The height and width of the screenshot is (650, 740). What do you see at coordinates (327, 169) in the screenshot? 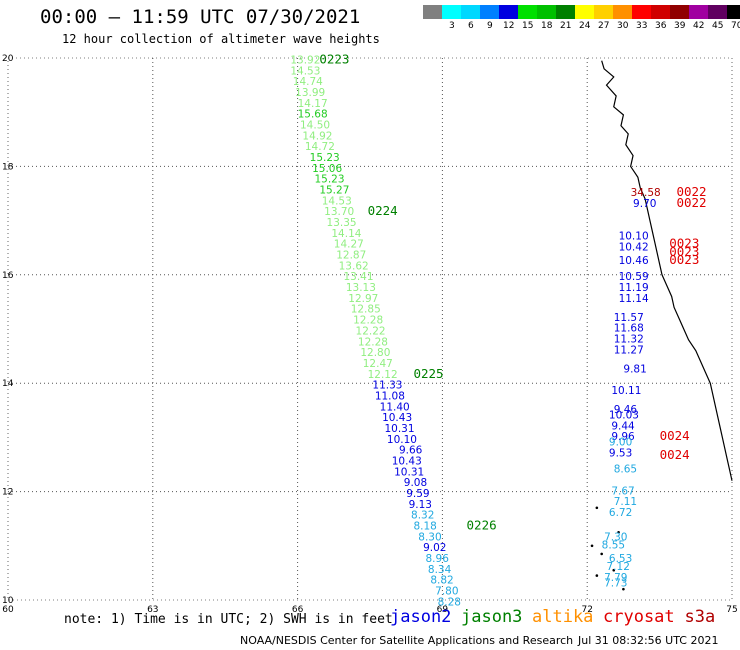
I see `swh-label: 15.06` at bounding box center [327, 169].